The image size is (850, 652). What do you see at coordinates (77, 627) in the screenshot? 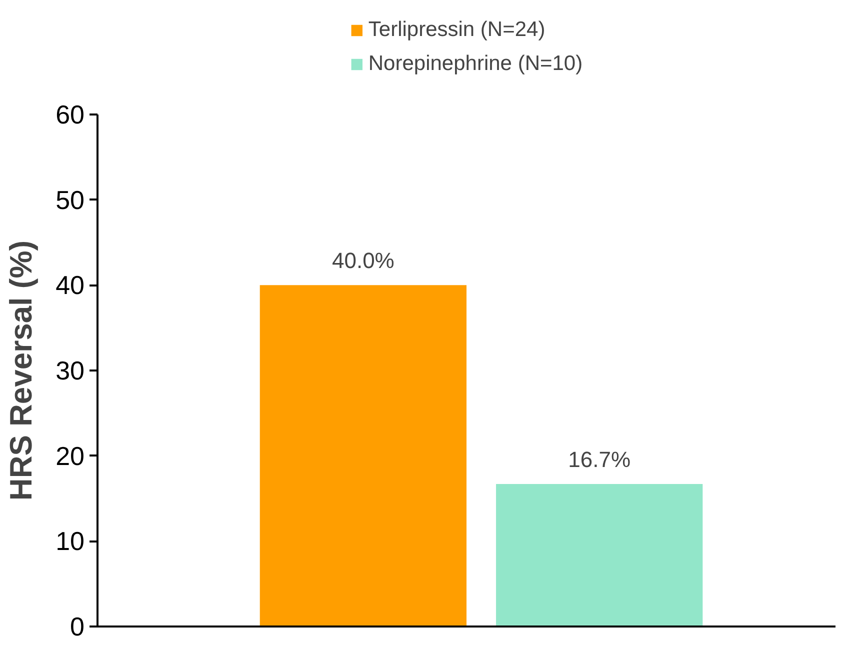
I see `y-tick-label: 0` at bounding box center [77, 627].